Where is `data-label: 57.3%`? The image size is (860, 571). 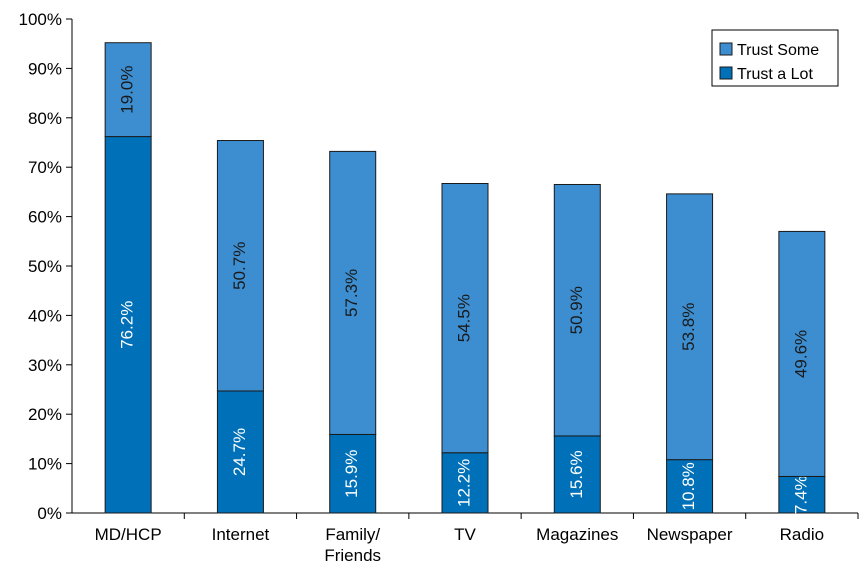 data-label: 57.3% is located at coordinates (351, 293).